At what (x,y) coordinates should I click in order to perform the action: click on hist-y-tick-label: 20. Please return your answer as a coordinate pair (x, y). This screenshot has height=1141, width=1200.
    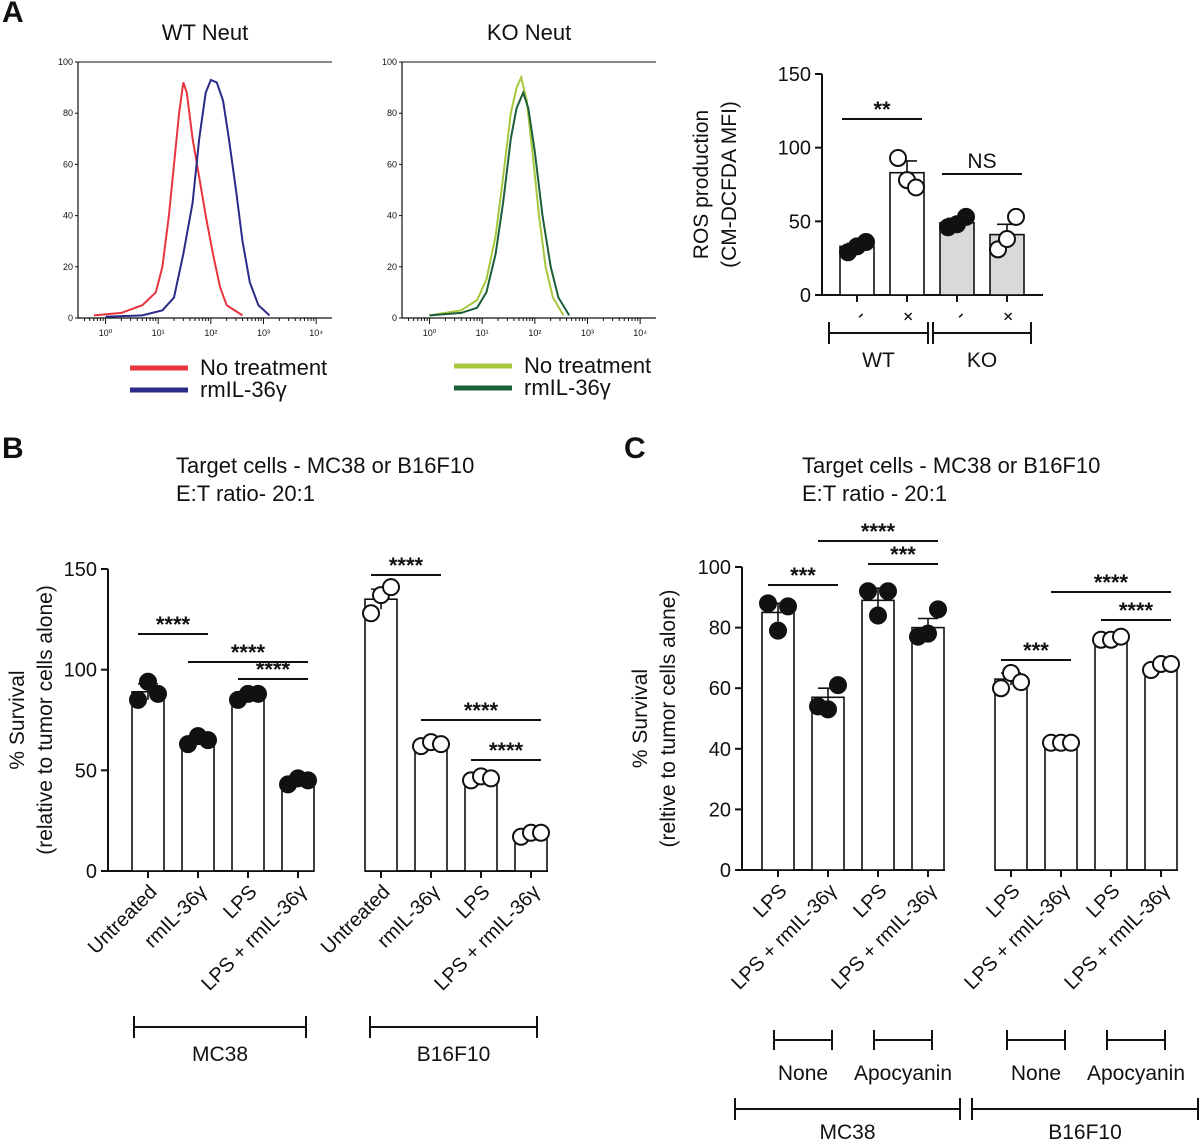
    Looking at the image, I should click on (392, 267).